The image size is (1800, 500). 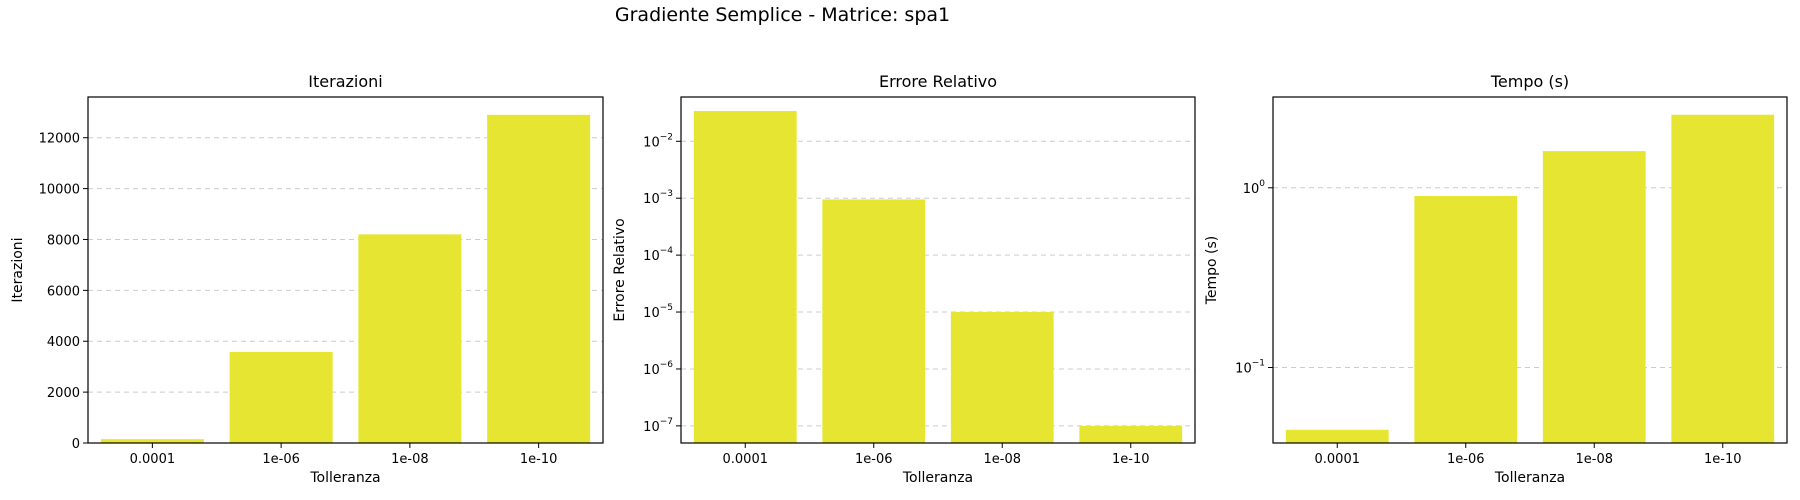 I want to click on y-tick-label: 10⁻⁵, so click(x=658, y=312).